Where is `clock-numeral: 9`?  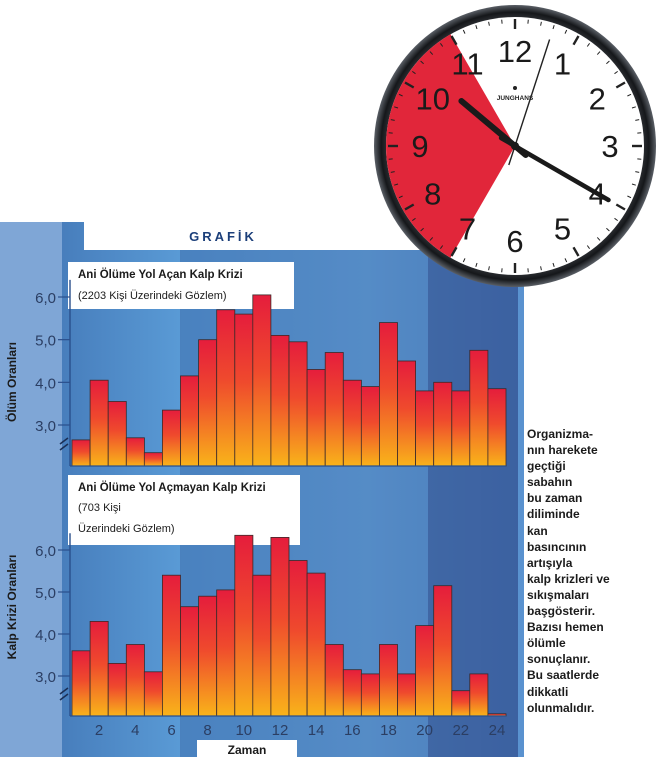
clock-numeral: 9 is located at coordinates (419, 146).